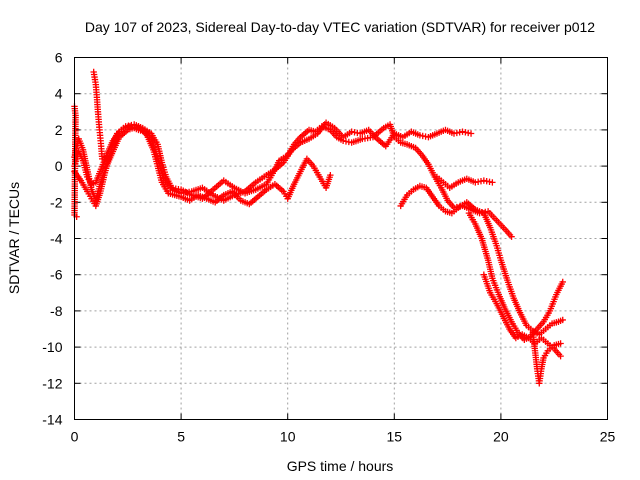  What do you see at coordinates (59, 166) in the screenshot?
I see `y-tick-label: 0` at bounding box center [59, 166].